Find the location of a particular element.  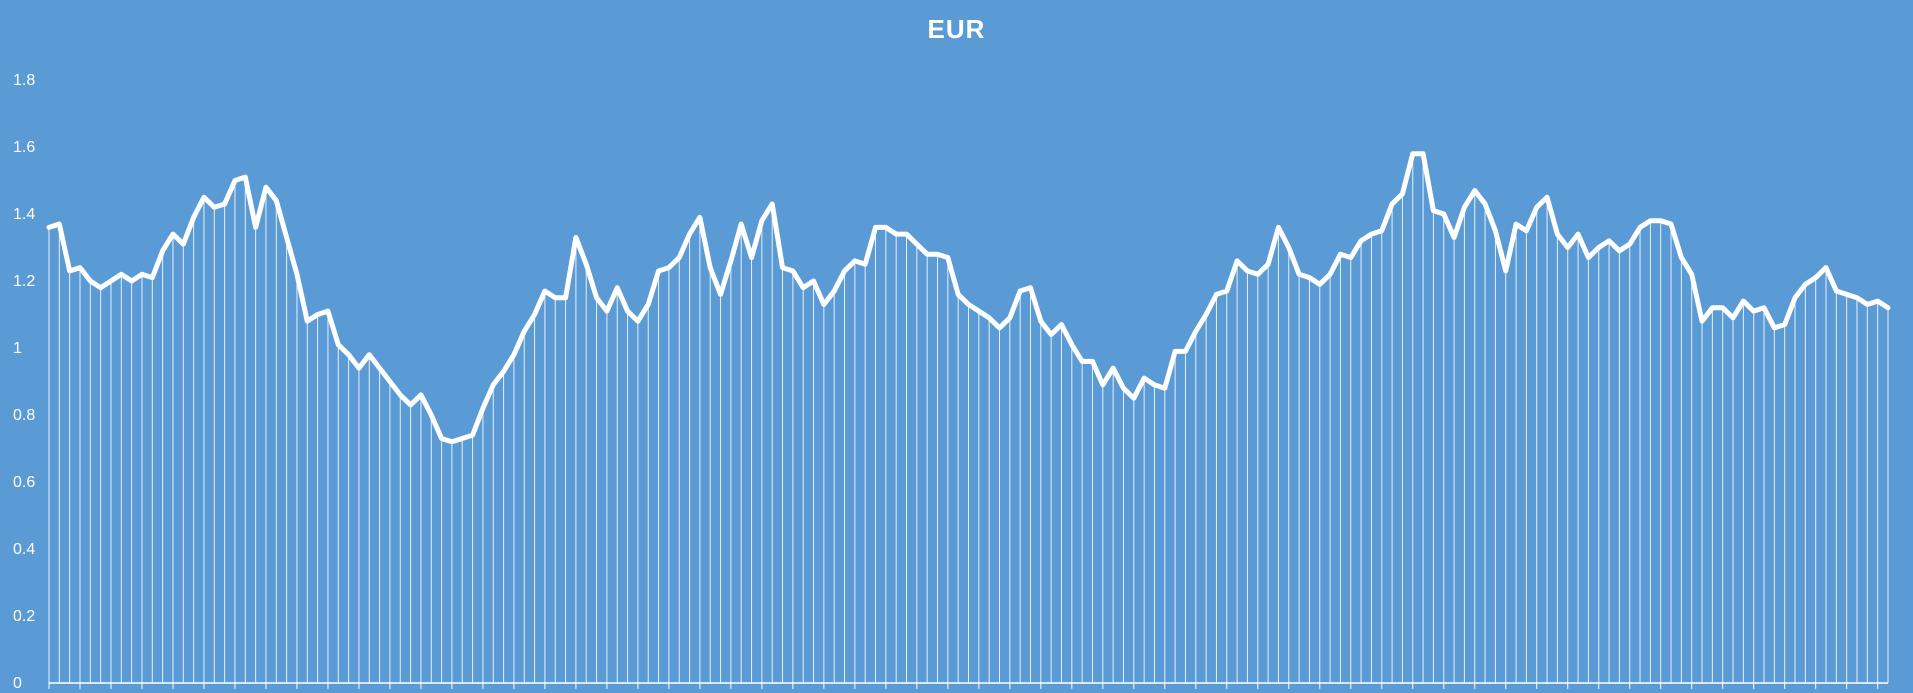

y-tick-label: 0.4 is located at coordinates (24, 549).